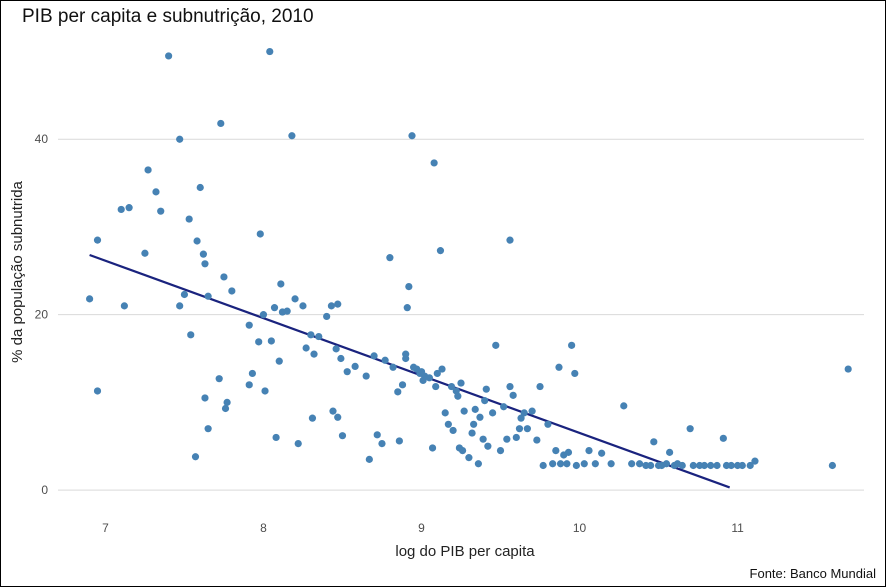 This screenshot has width=886, height=587. What do you see at coordinates (263, 528) in the screenshot?
I see `x-tick-label: 8` at bounding box center [263, 528].